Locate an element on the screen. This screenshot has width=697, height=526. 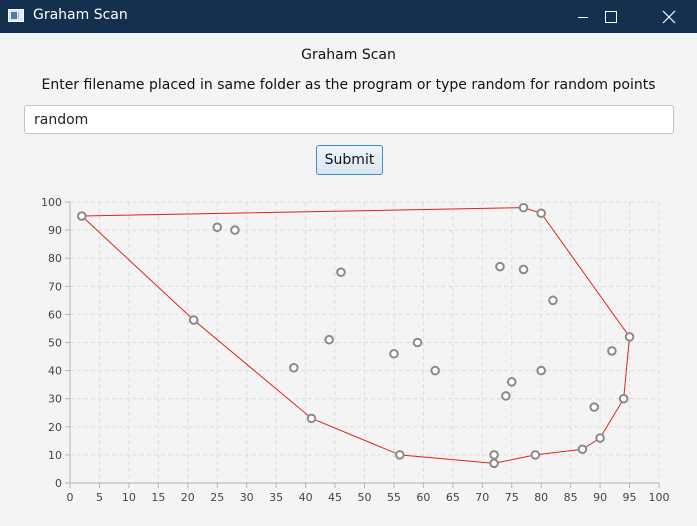
close-button is located at coordinates (669, 16).